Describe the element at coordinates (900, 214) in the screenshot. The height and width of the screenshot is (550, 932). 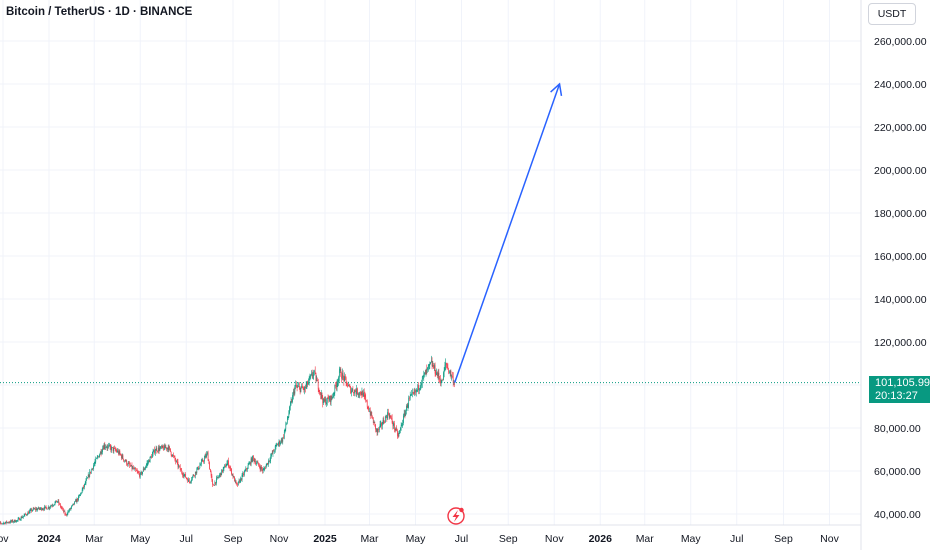
I see `price-axis-label: 180,000.00` at that location.